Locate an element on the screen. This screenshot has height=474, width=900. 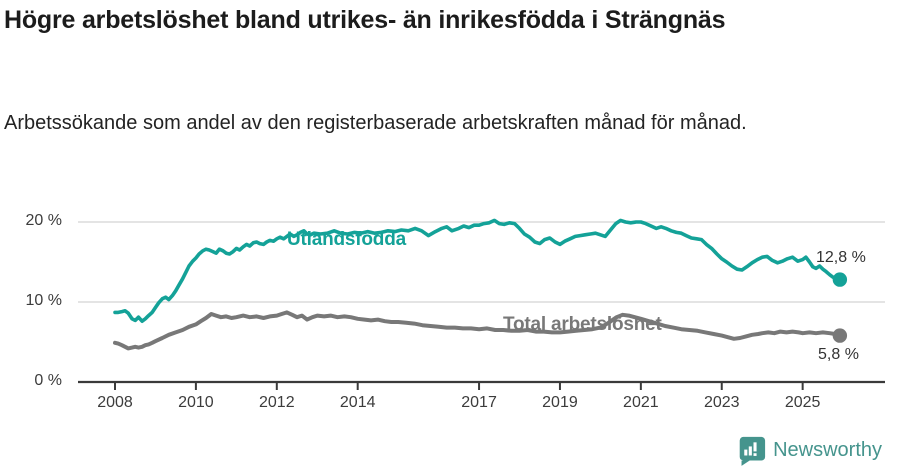
x-axis-label: 2008 is located at coordinates (115, 402).